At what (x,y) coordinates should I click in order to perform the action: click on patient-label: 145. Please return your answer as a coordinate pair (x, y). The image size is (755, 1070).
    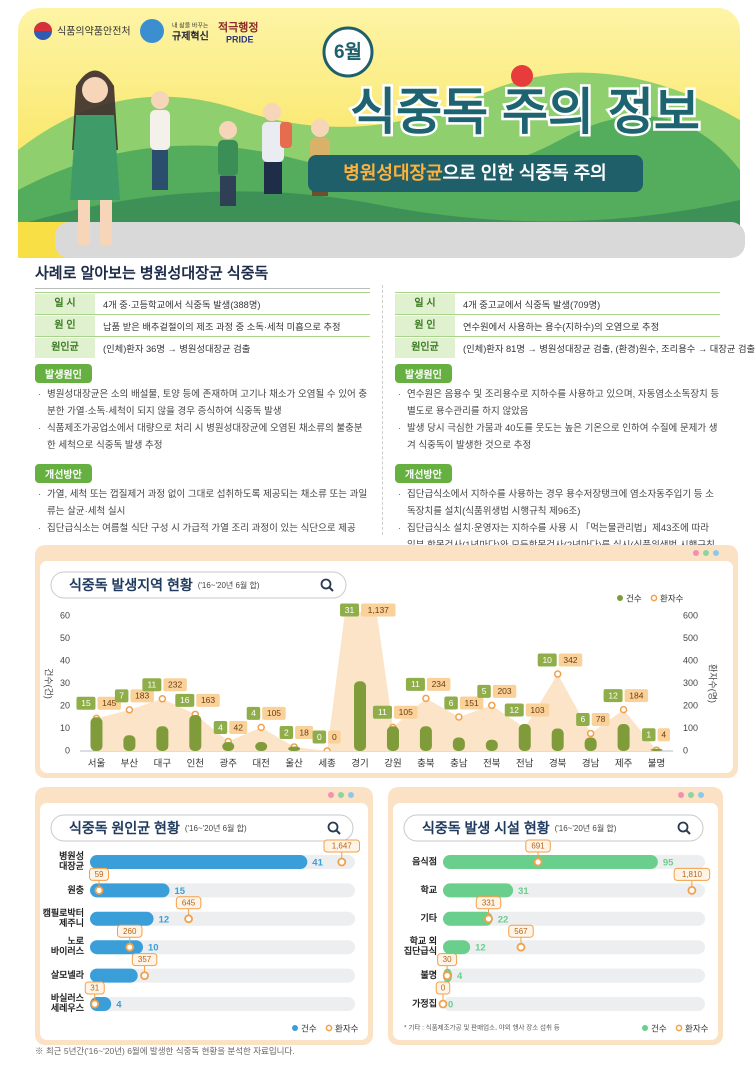
    Looking at the image, I should click on (109, 703).